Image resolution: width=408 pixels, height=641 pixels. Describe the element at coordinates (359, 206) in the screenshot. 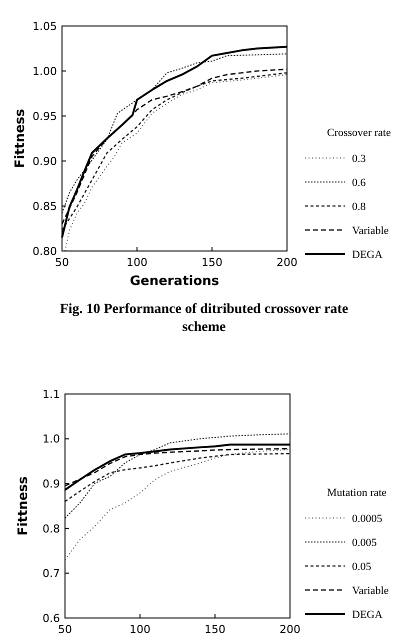

I see `legend-label: 0.8` at that location.